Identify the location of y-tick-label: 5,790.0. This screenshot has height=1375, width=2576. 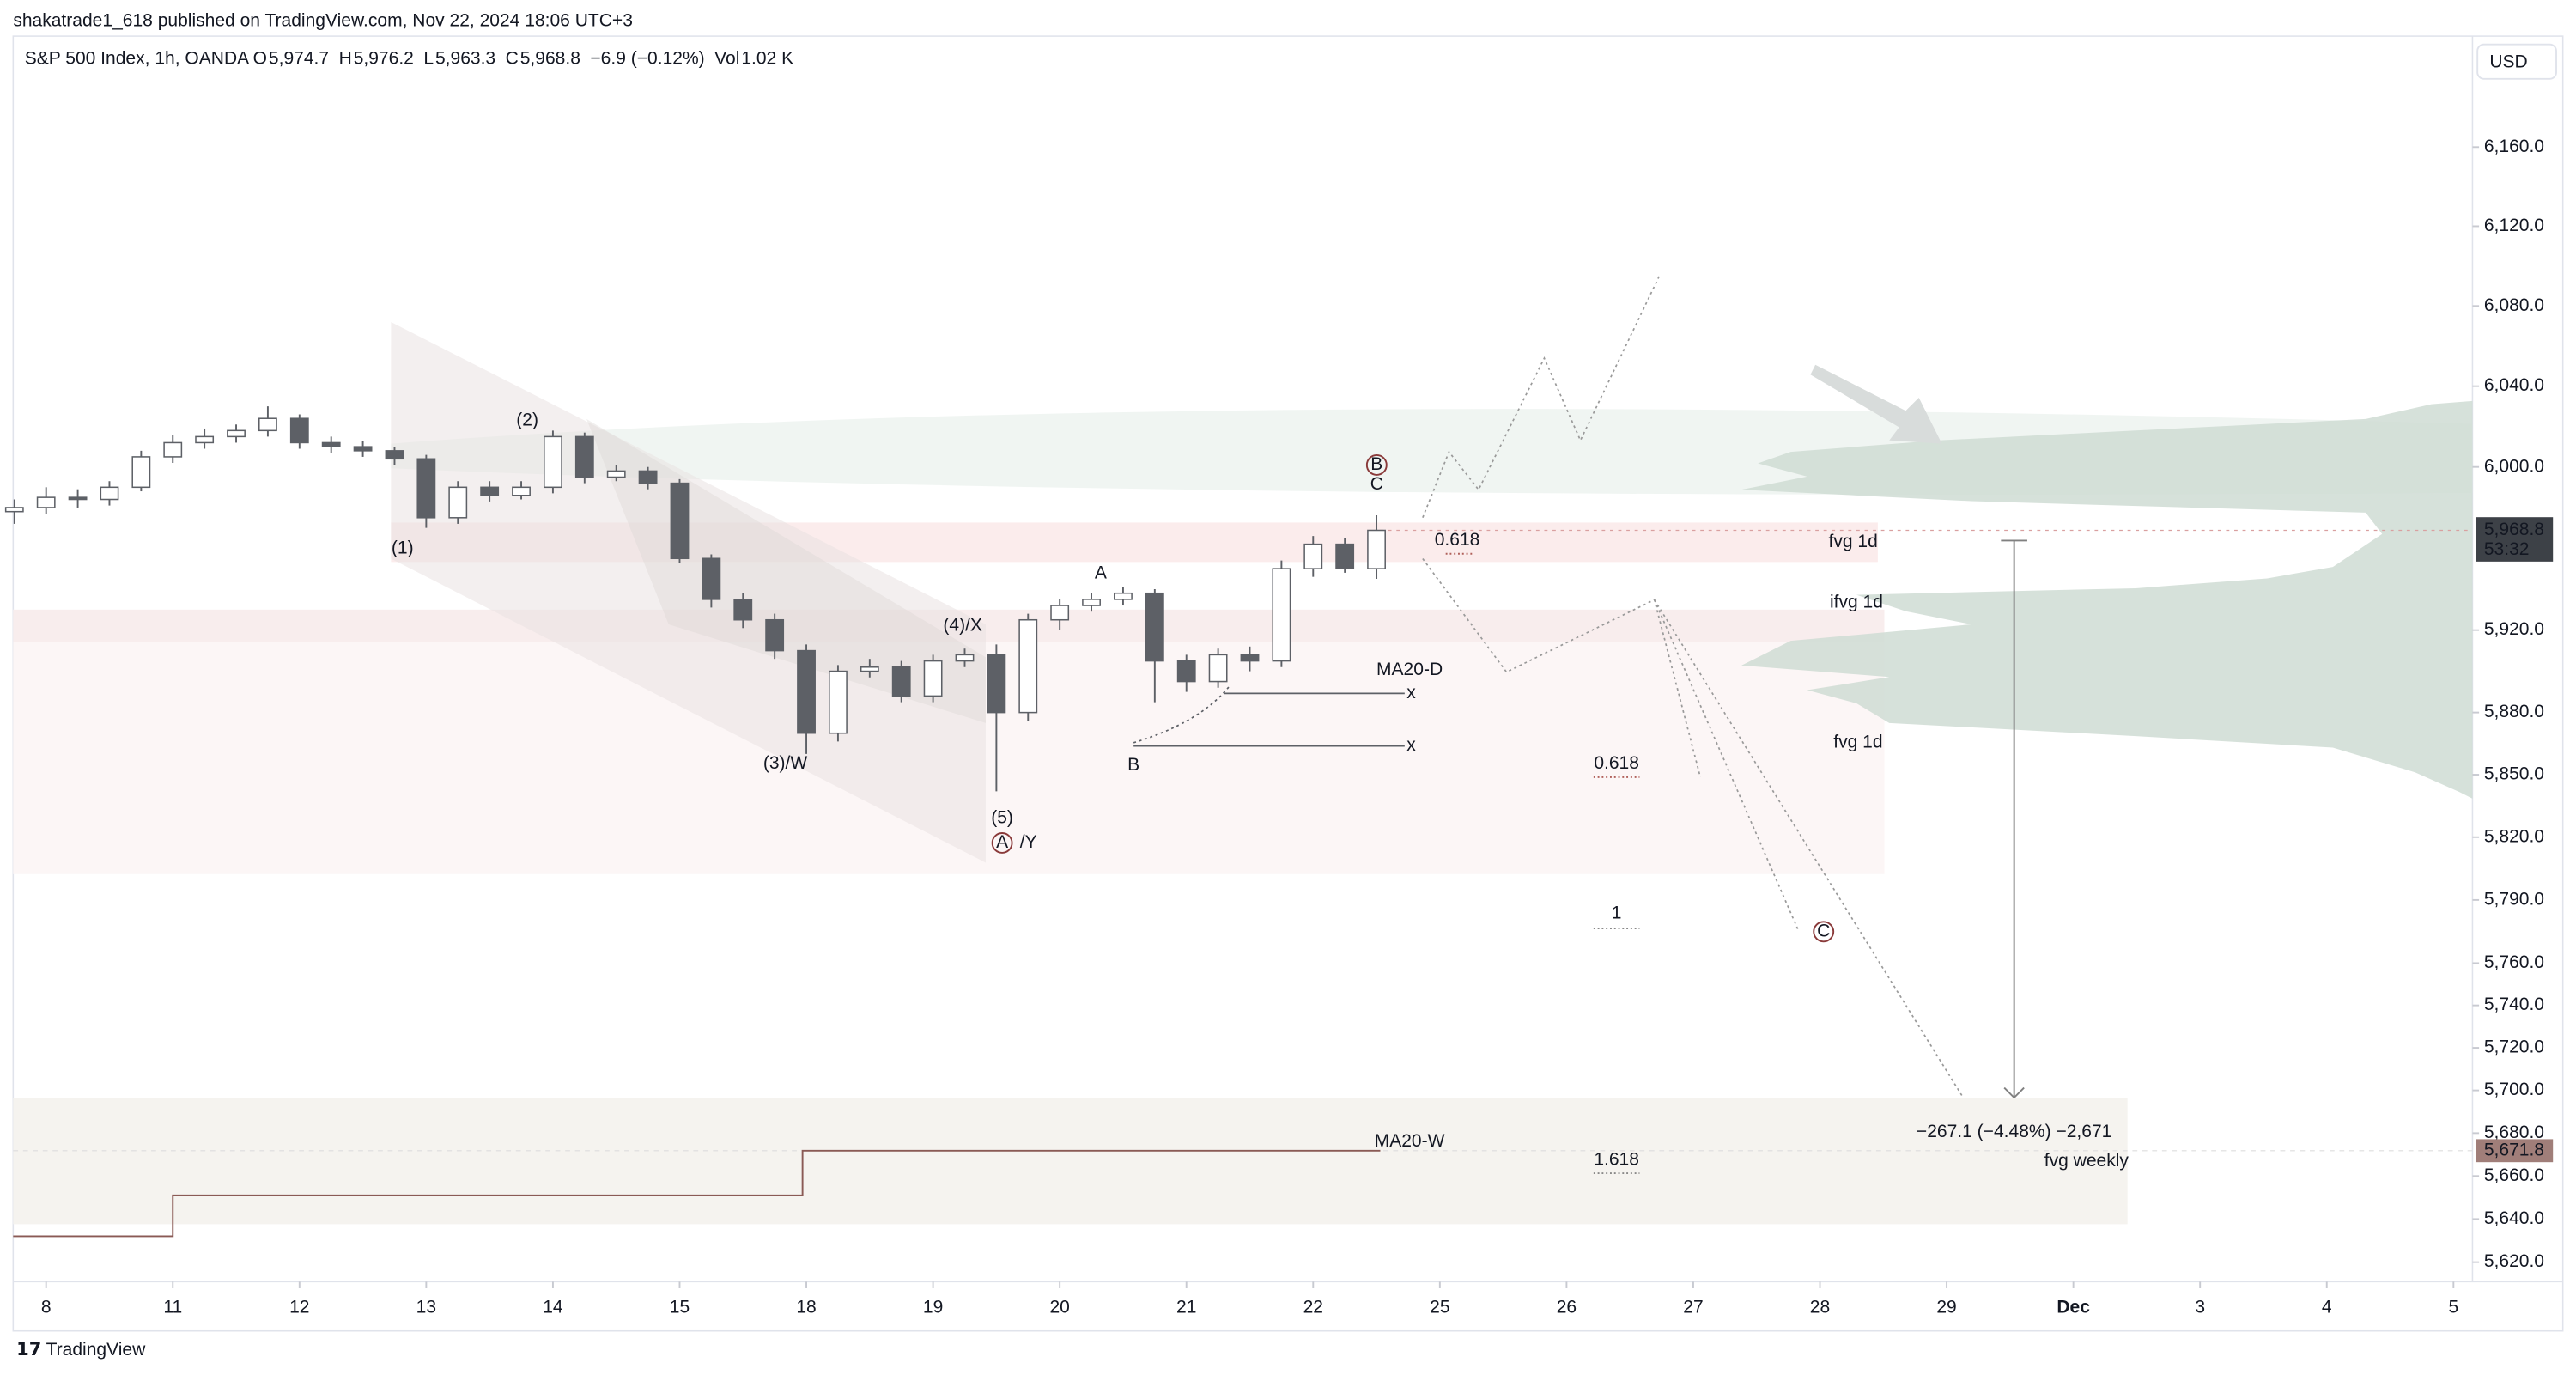
(2514, 899).